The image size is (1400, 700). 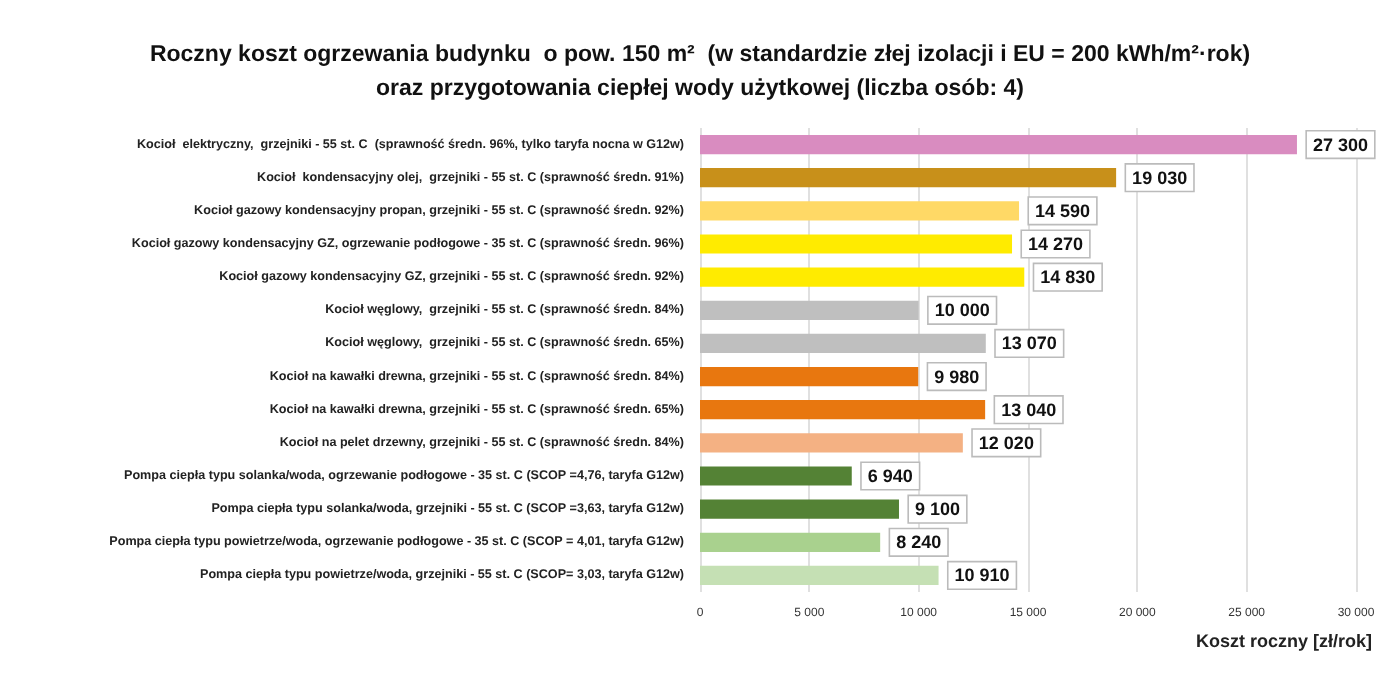 I want to click on data-label: 14 830, so click(x=1068, y=277).